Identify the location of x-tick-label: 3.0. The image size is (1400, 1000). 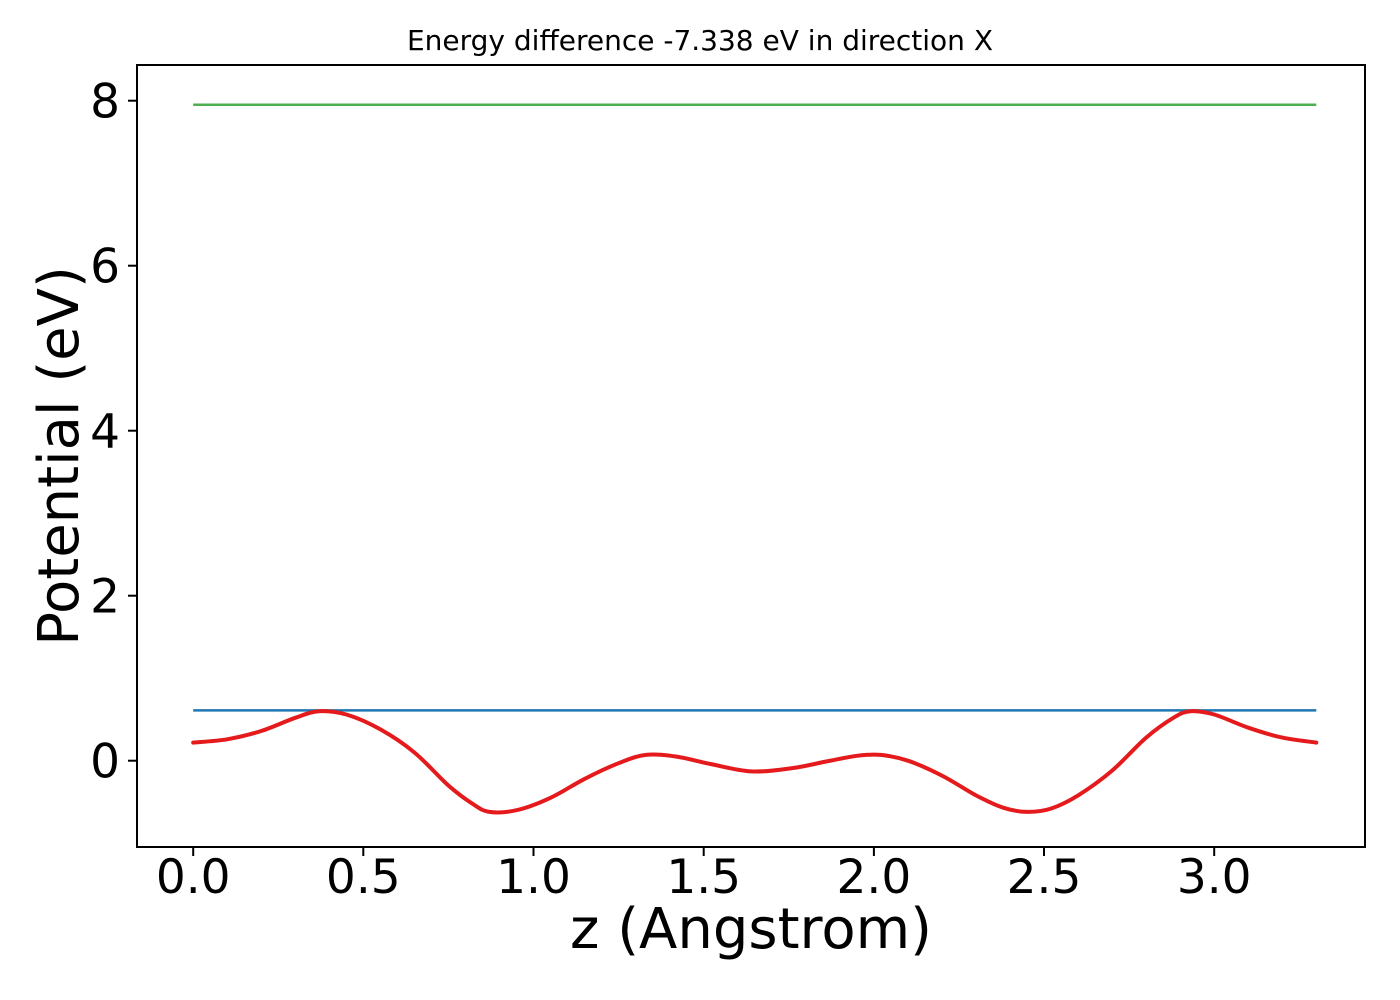
(1214, 877).